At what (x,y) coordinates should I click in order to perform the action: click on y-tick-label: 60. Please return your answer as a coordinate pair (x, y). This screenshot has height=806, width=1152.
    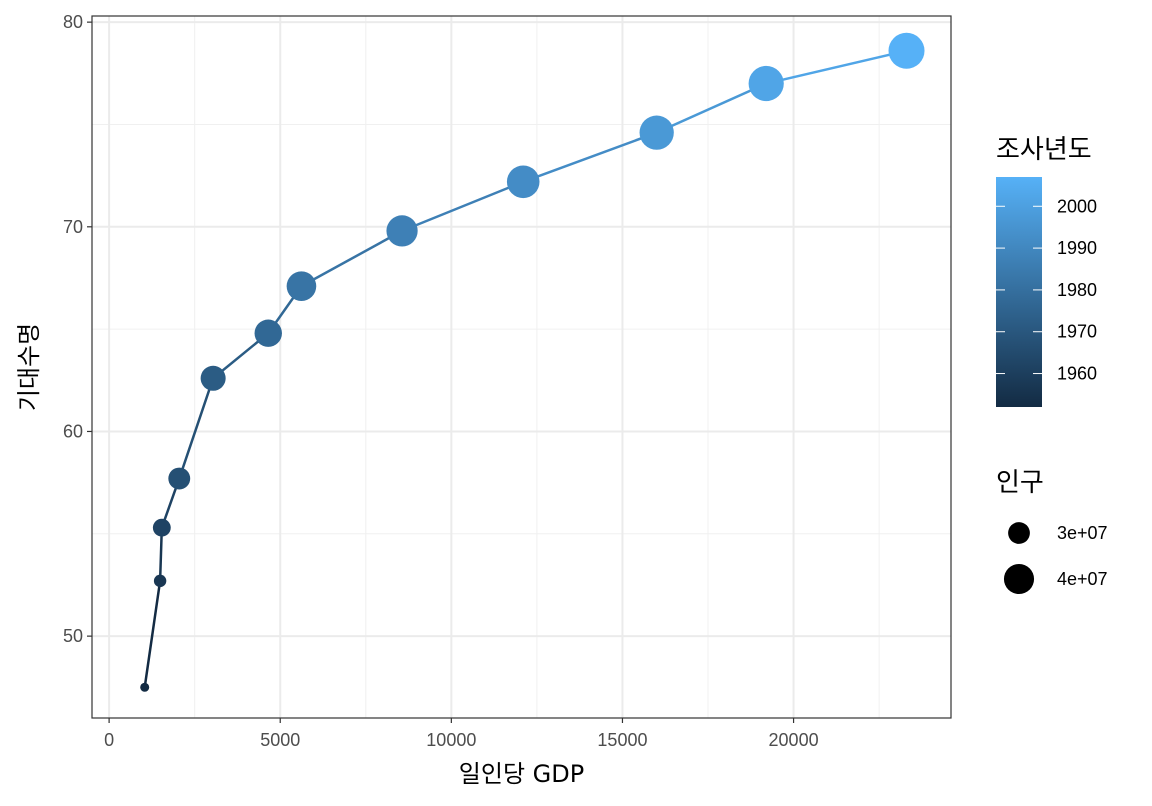
    Looking at the image, I should click on (73, 431).